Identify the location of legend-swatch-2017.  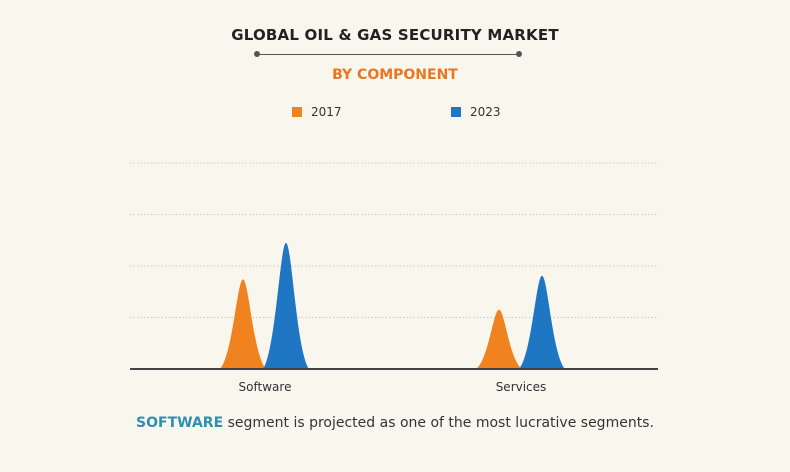
(297, 112).